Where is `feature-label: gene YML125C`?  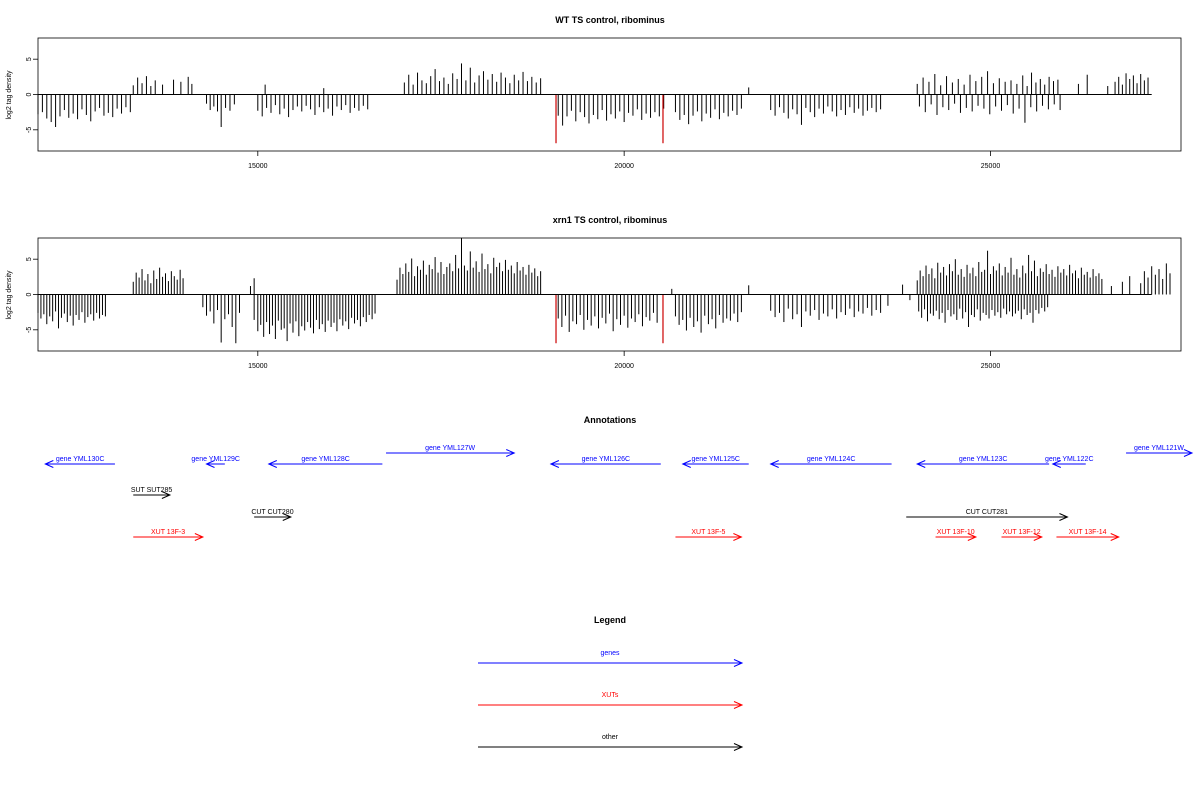
feature-label: gene YML125C is located at coordinates (715, 459).